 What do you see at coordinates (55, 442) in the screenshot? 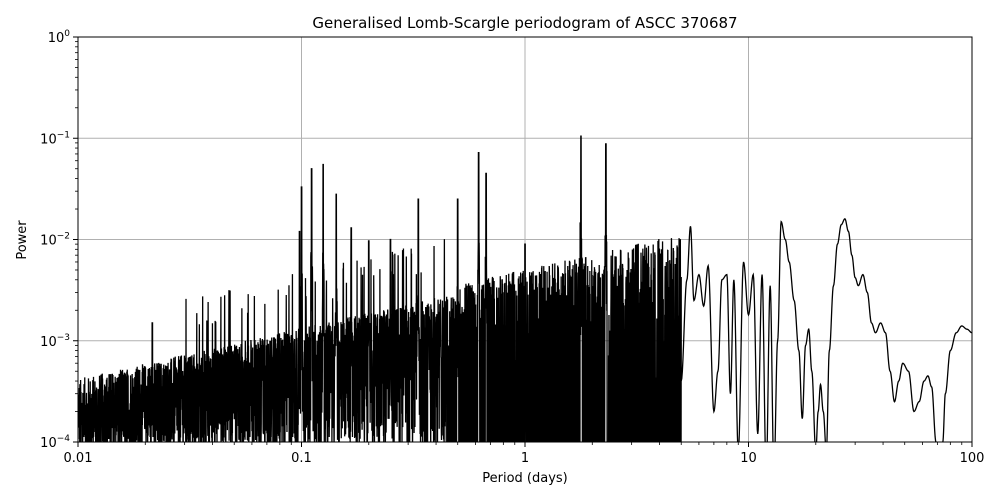
I see `y-tick-label: 10⁻⁴` at bounding box center [55, 442].